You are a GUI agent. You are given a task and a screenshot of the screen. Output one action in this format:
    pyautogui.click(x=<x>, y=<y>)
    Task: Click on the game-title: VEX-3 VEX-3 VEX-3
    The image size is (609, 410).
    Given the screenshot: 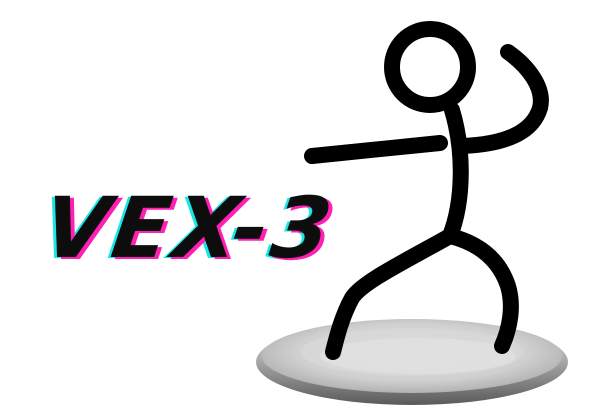 What is the action you would take?
    pyautogui.click(x=214, y=228)
    